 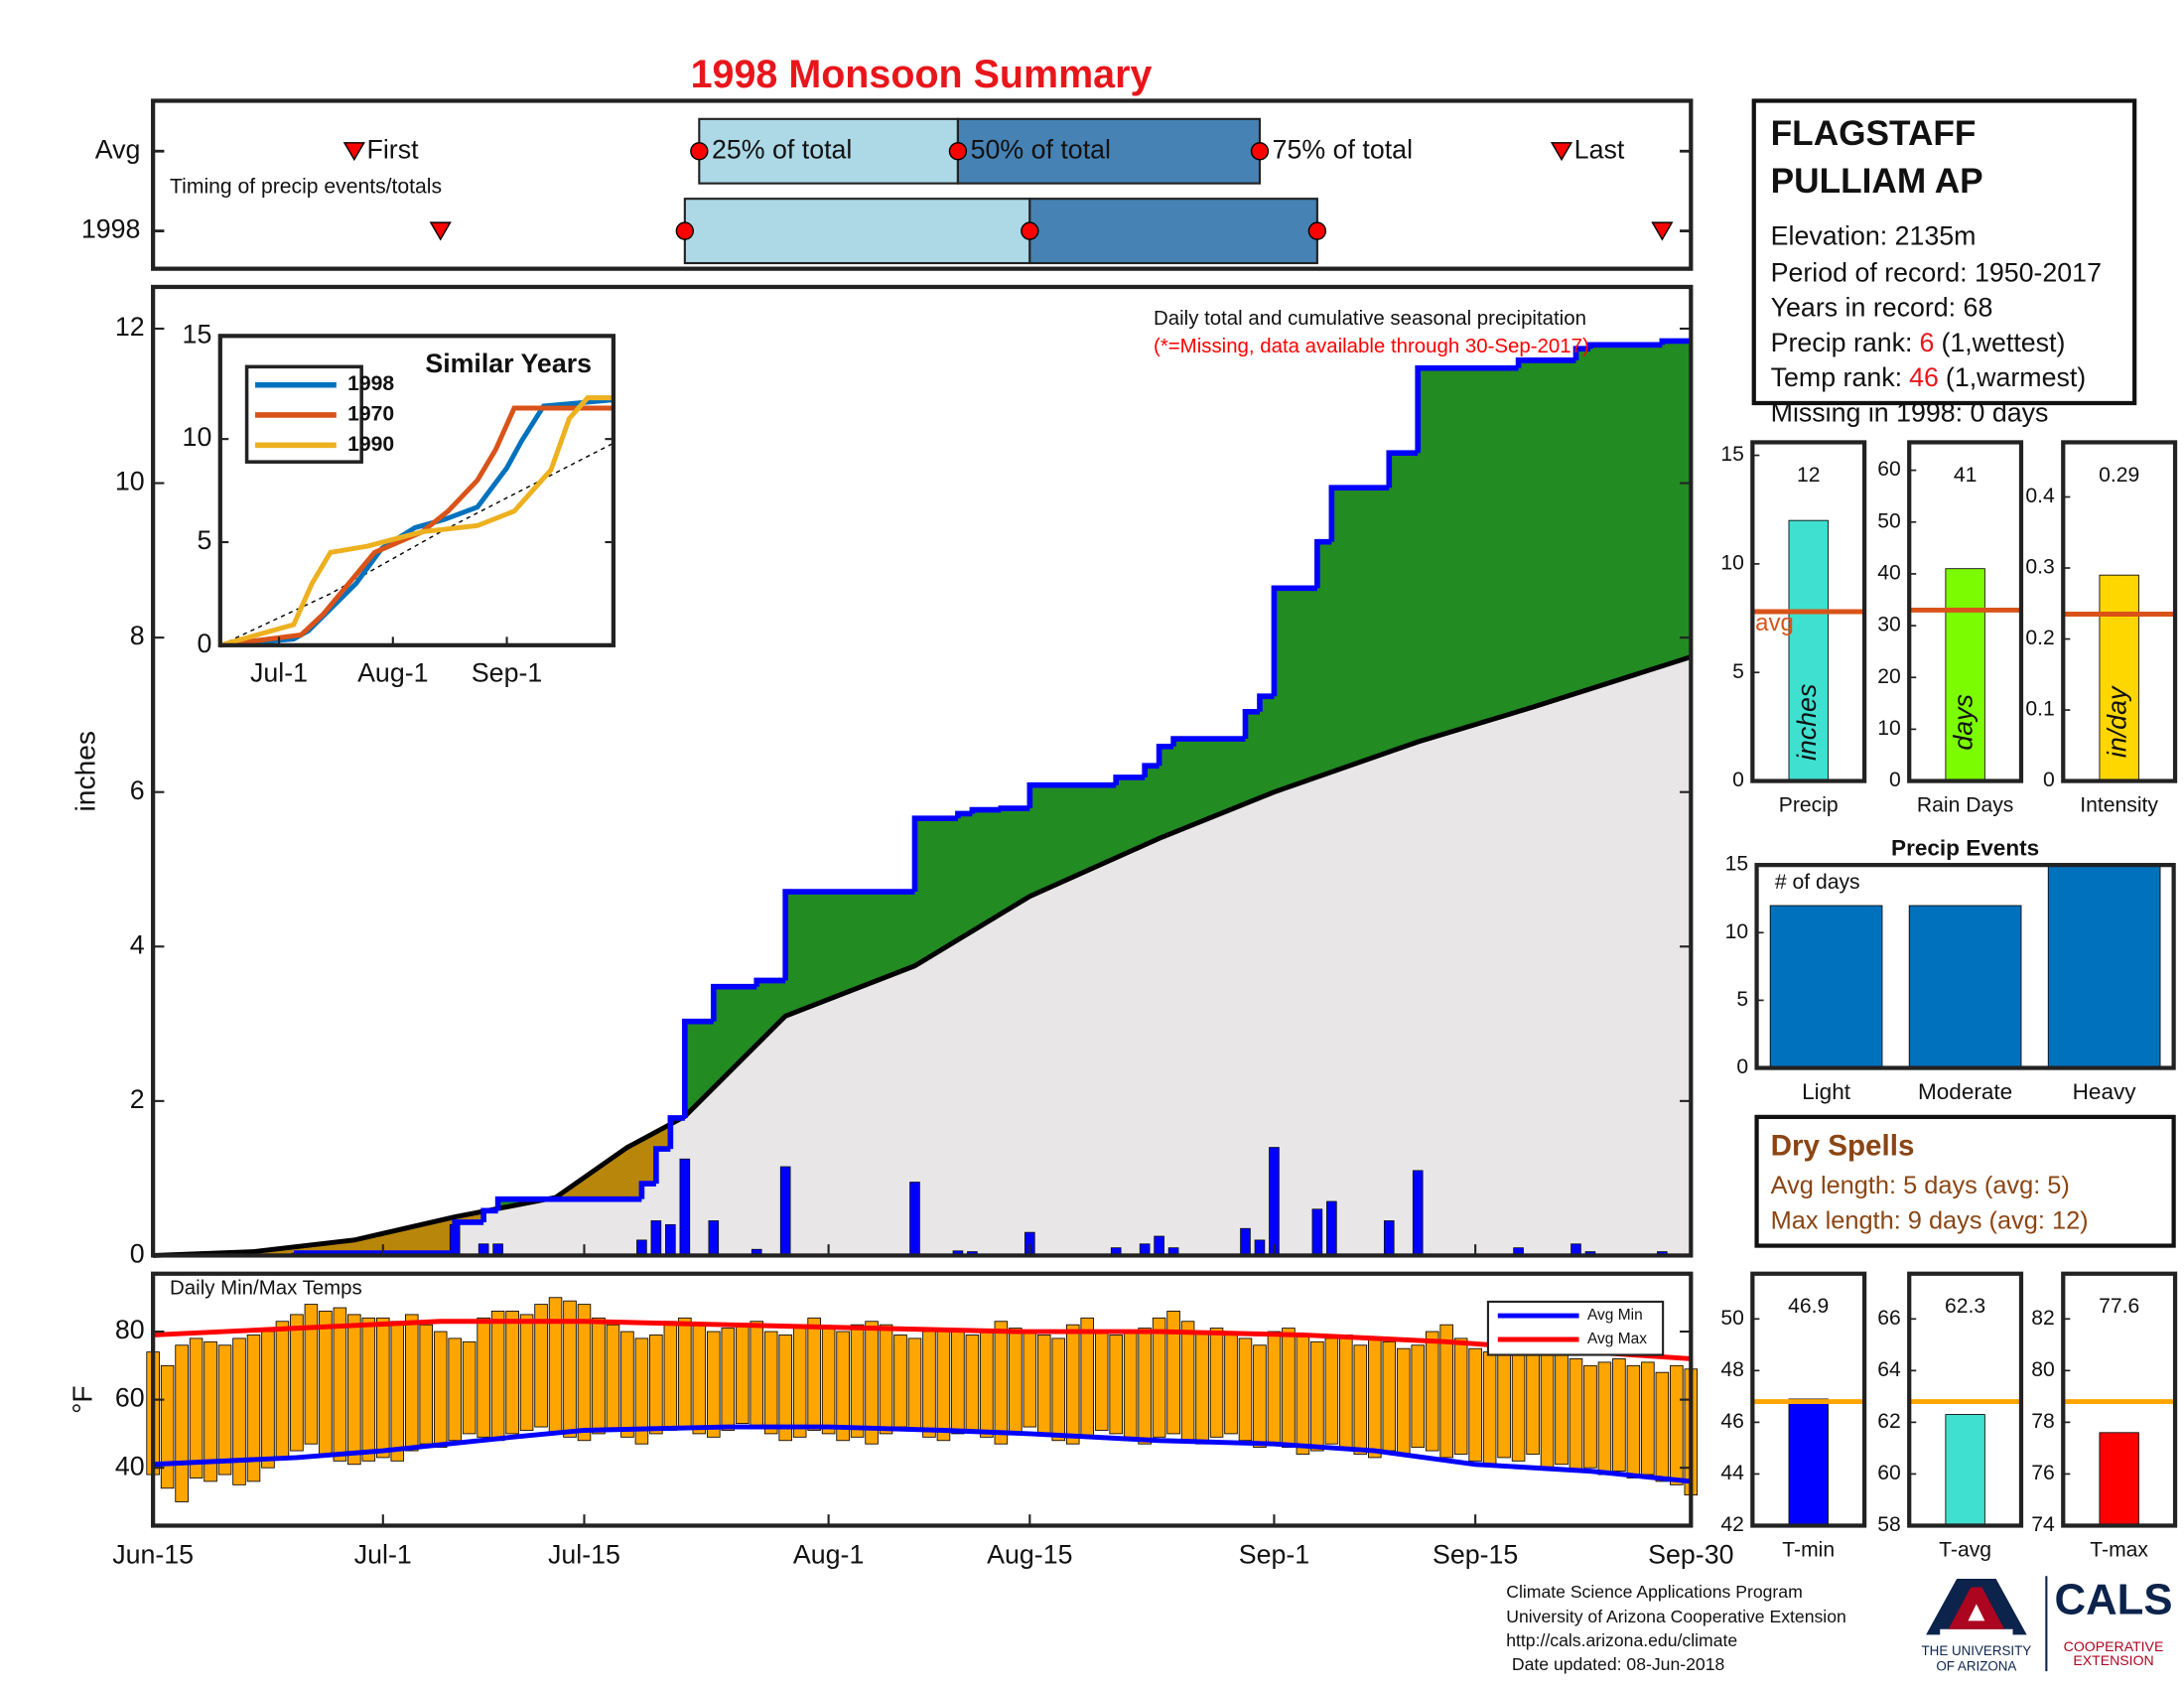 I want to click on marker-label: 25% of total, so click(x=782, y=149).